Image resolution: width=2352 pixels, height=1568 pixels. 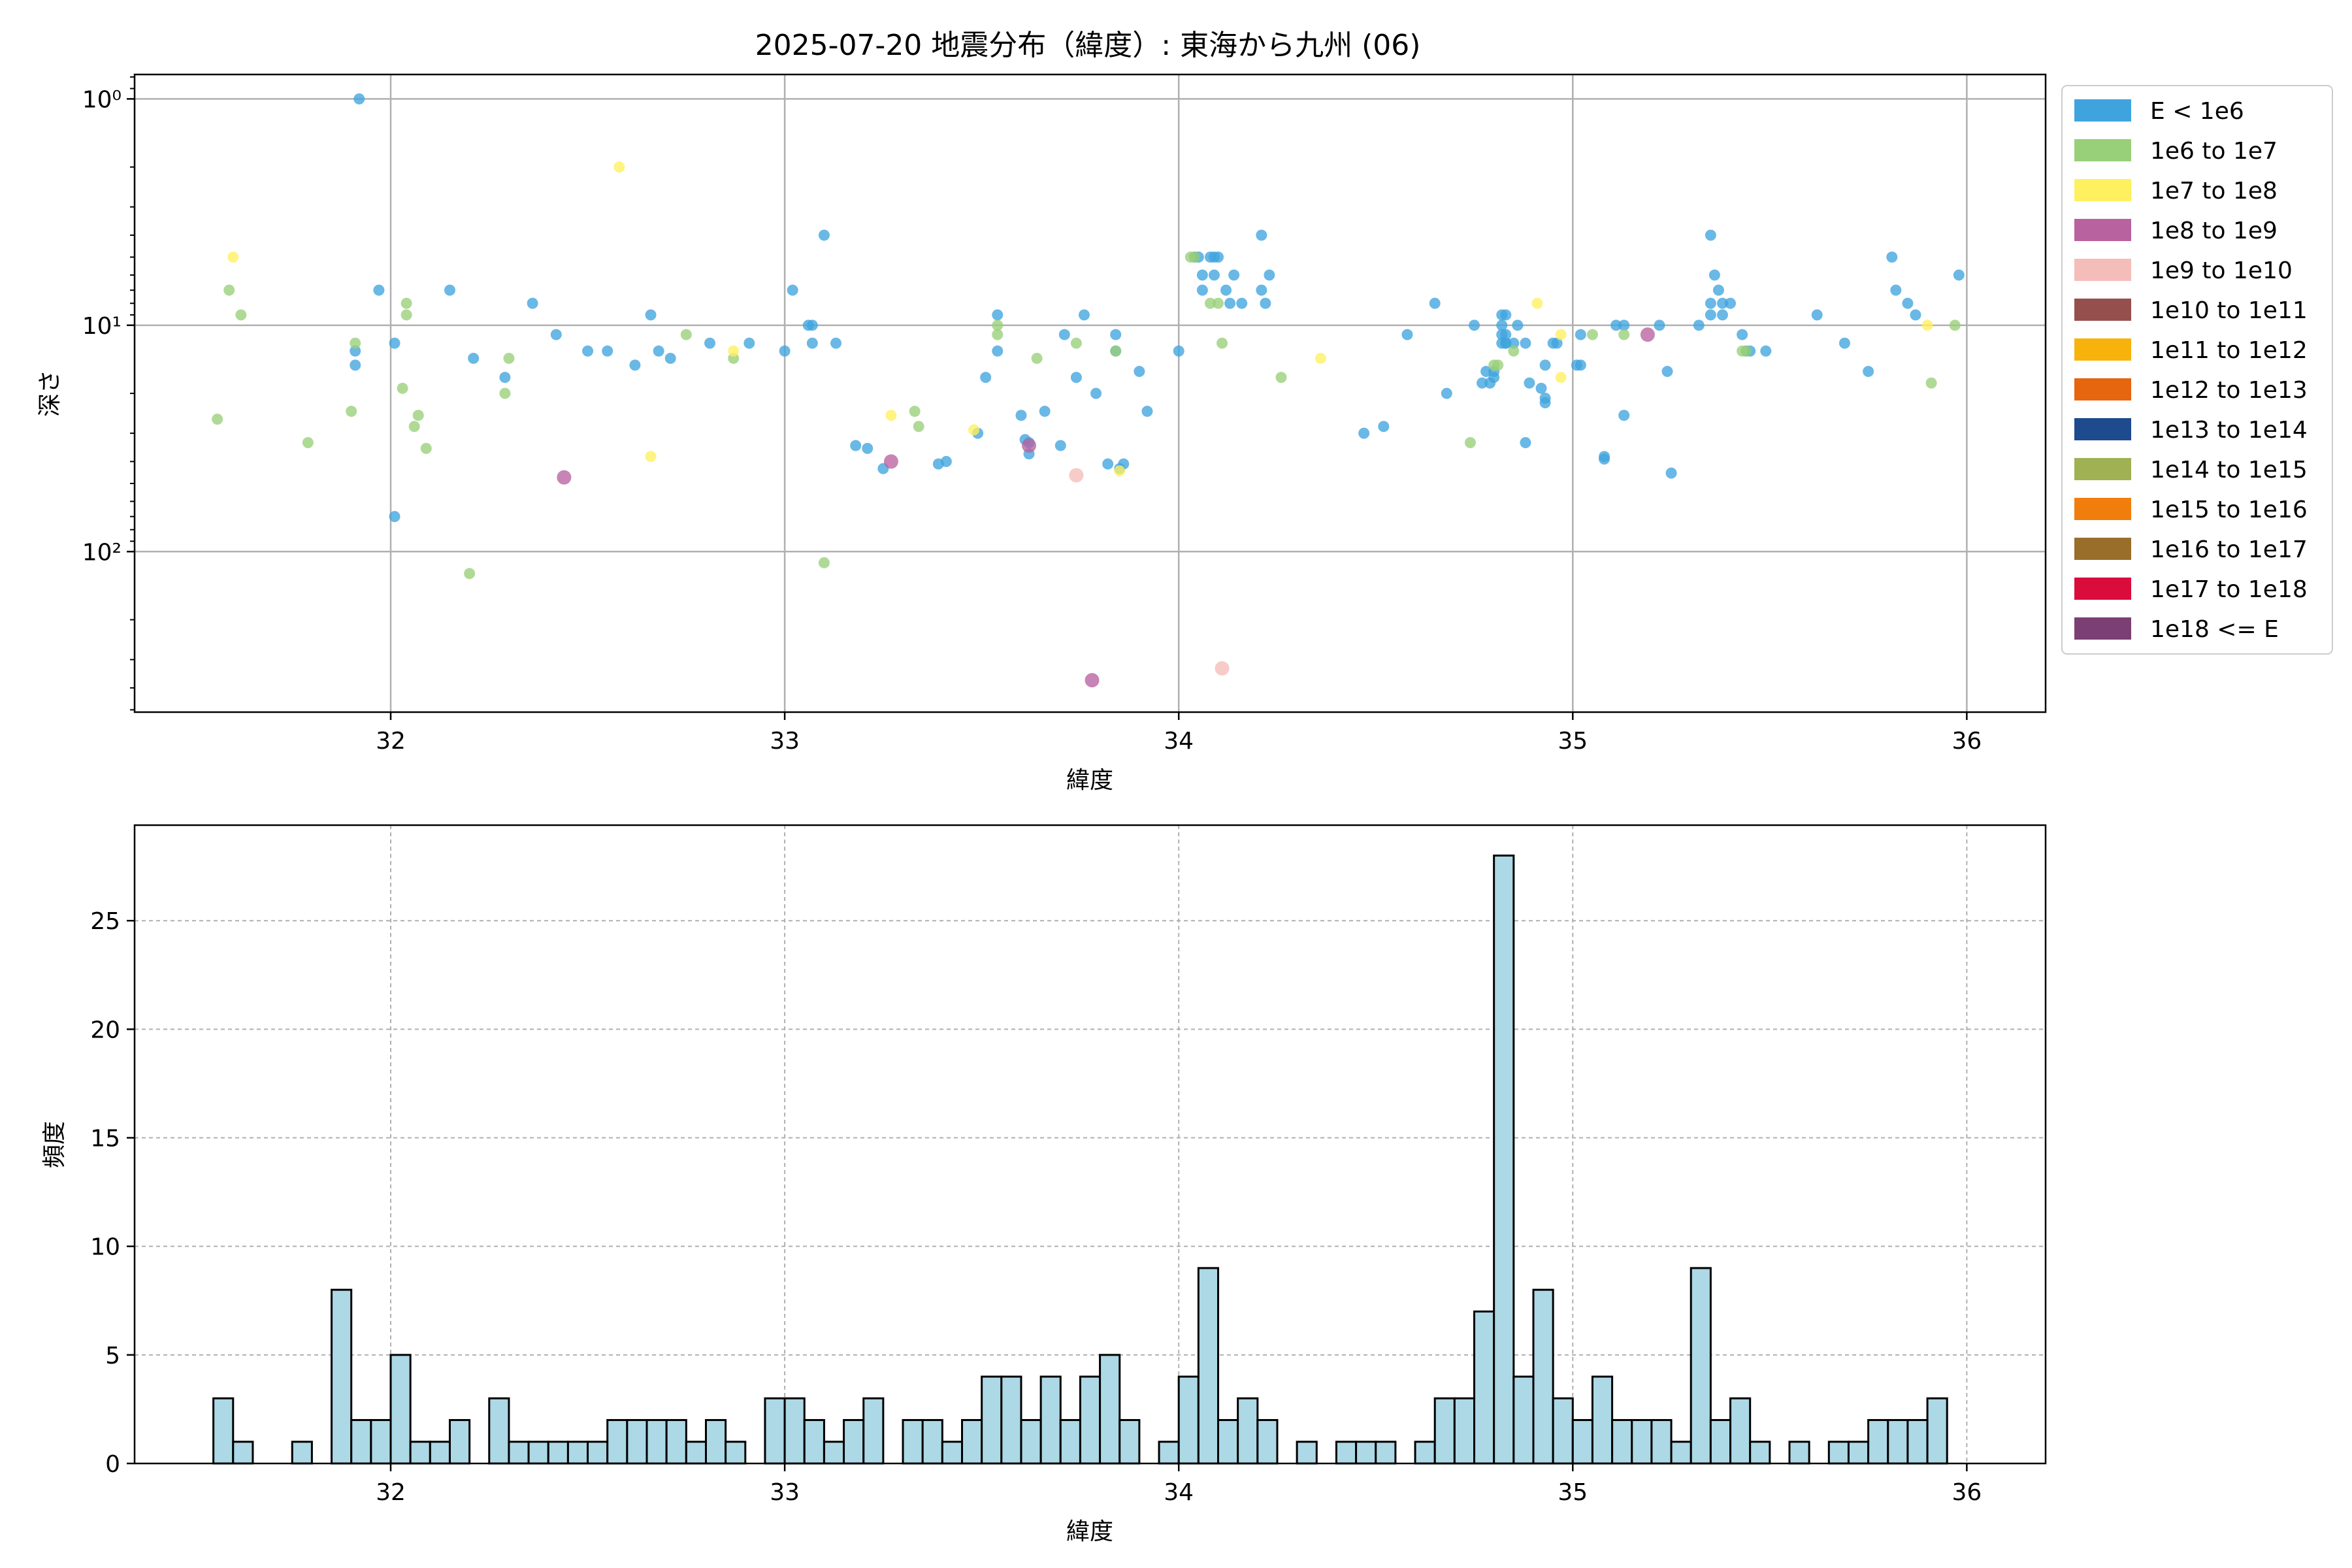 I want to click on legend-item: 1e16 to 1e17, so click(x=2191, y=549).